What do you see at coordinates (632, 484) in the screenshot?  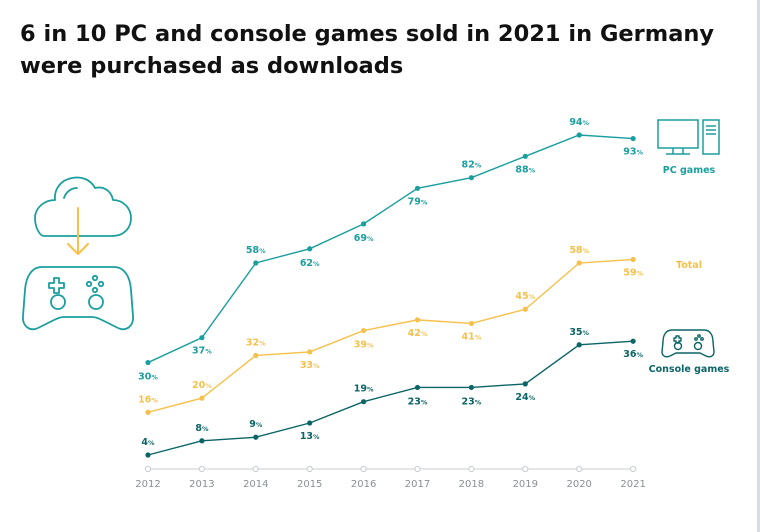 I see `x-tick-label: 2021` at bounding box center [632, 484].